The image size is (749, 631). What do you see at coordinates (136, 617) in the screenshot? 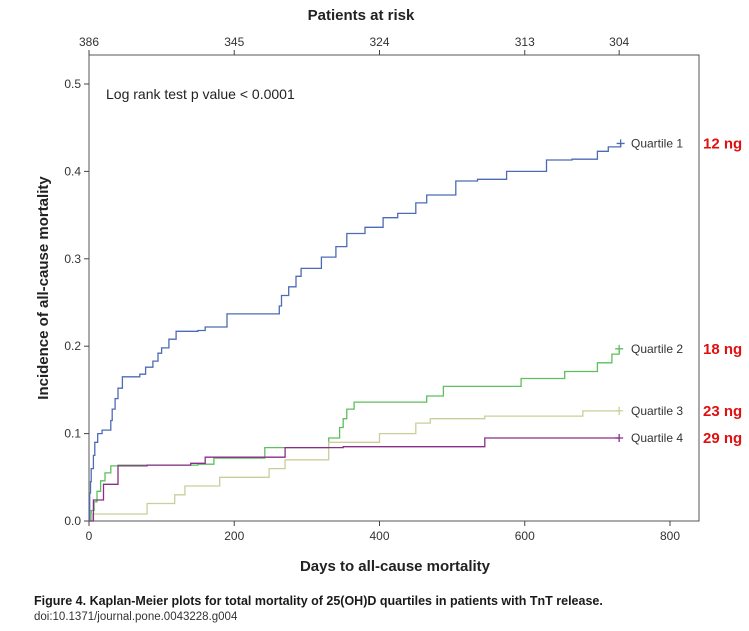
I see `figure-doi: doi:10.1371/journal.pone.0043228.g004` at bounding box center [136, 617].